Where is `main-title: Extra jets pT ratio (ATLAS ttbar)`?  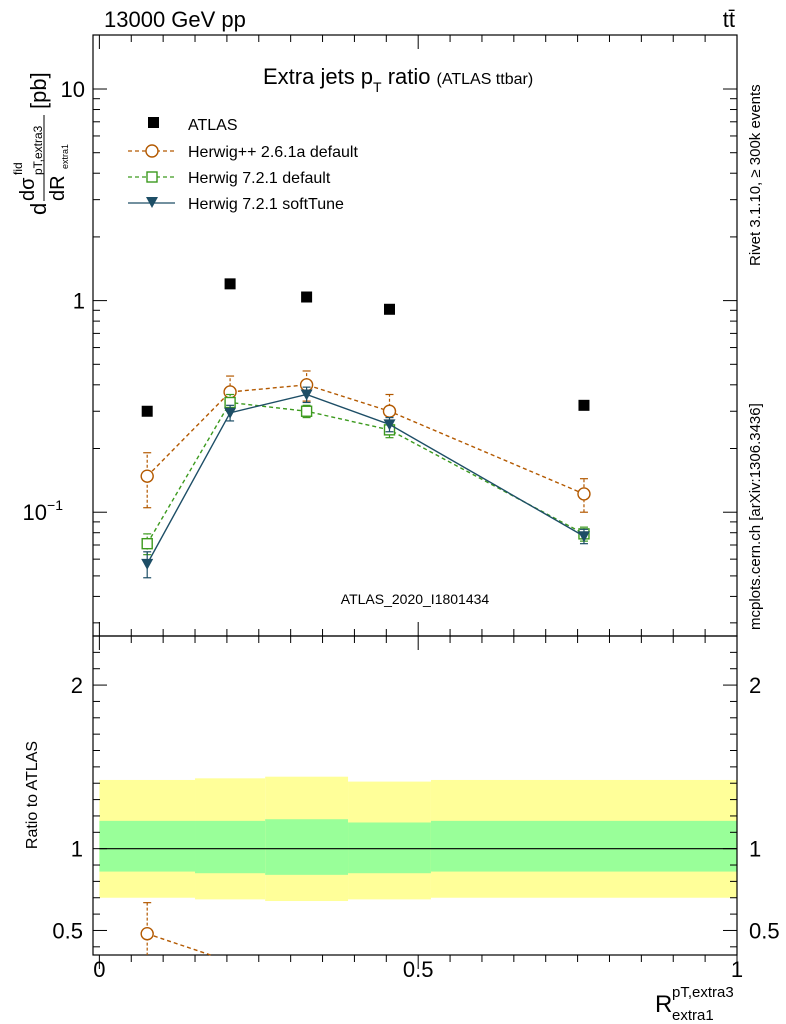 main-title: Extra jets pT ratio (ATLAS ttbar) is located at coordinates (398, 79).